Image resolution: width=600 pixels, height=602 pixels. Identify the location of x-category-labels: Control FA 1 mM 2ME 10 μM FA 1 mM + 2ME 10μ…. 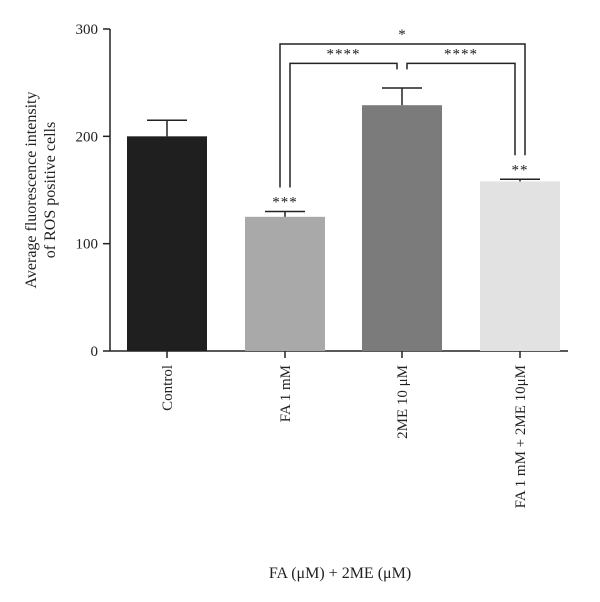
(344, 436).